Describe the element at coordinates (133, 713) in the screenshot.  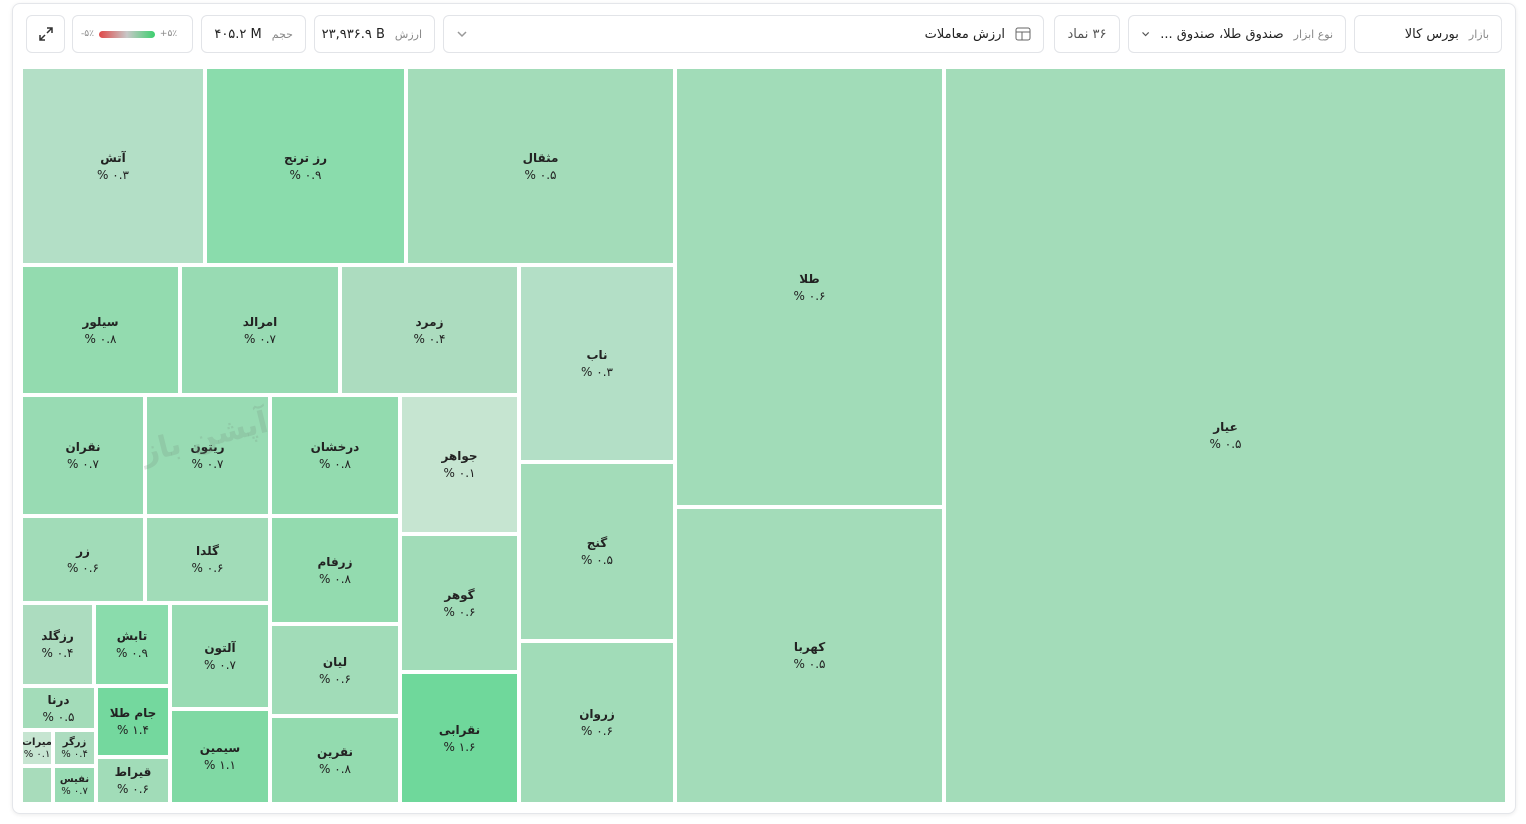
I see `tile-name: جام طلا` at that location.